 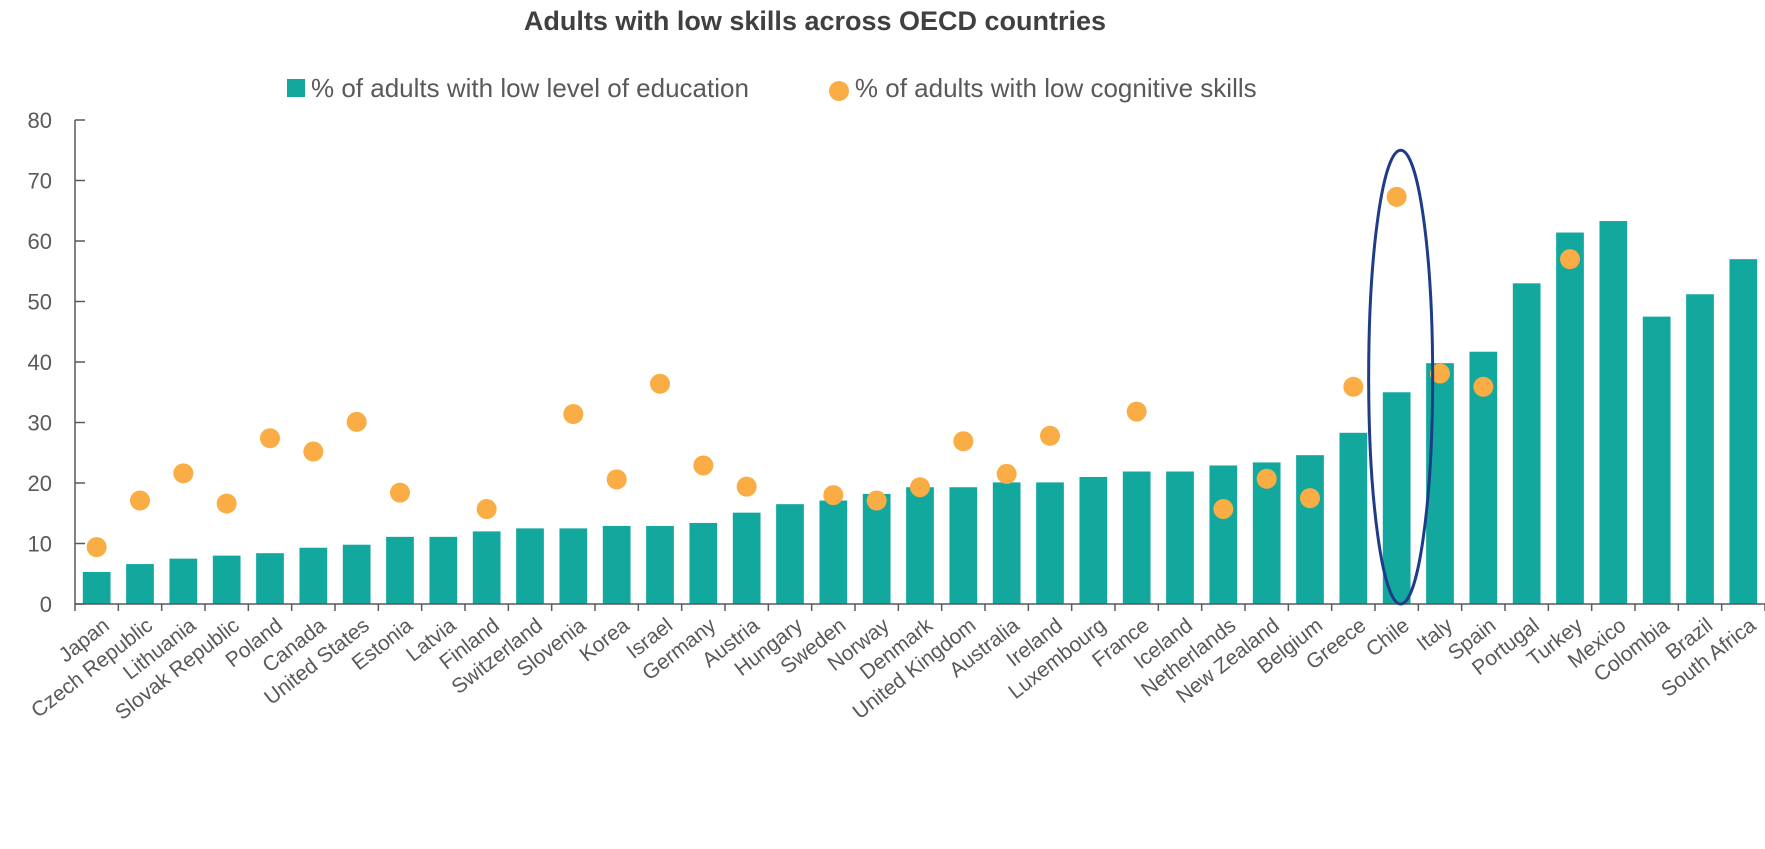 What do you see at coordinates (40, 241) in the screenshot?
I see `y-tick-label: 60` at bounding box center [40, 241].